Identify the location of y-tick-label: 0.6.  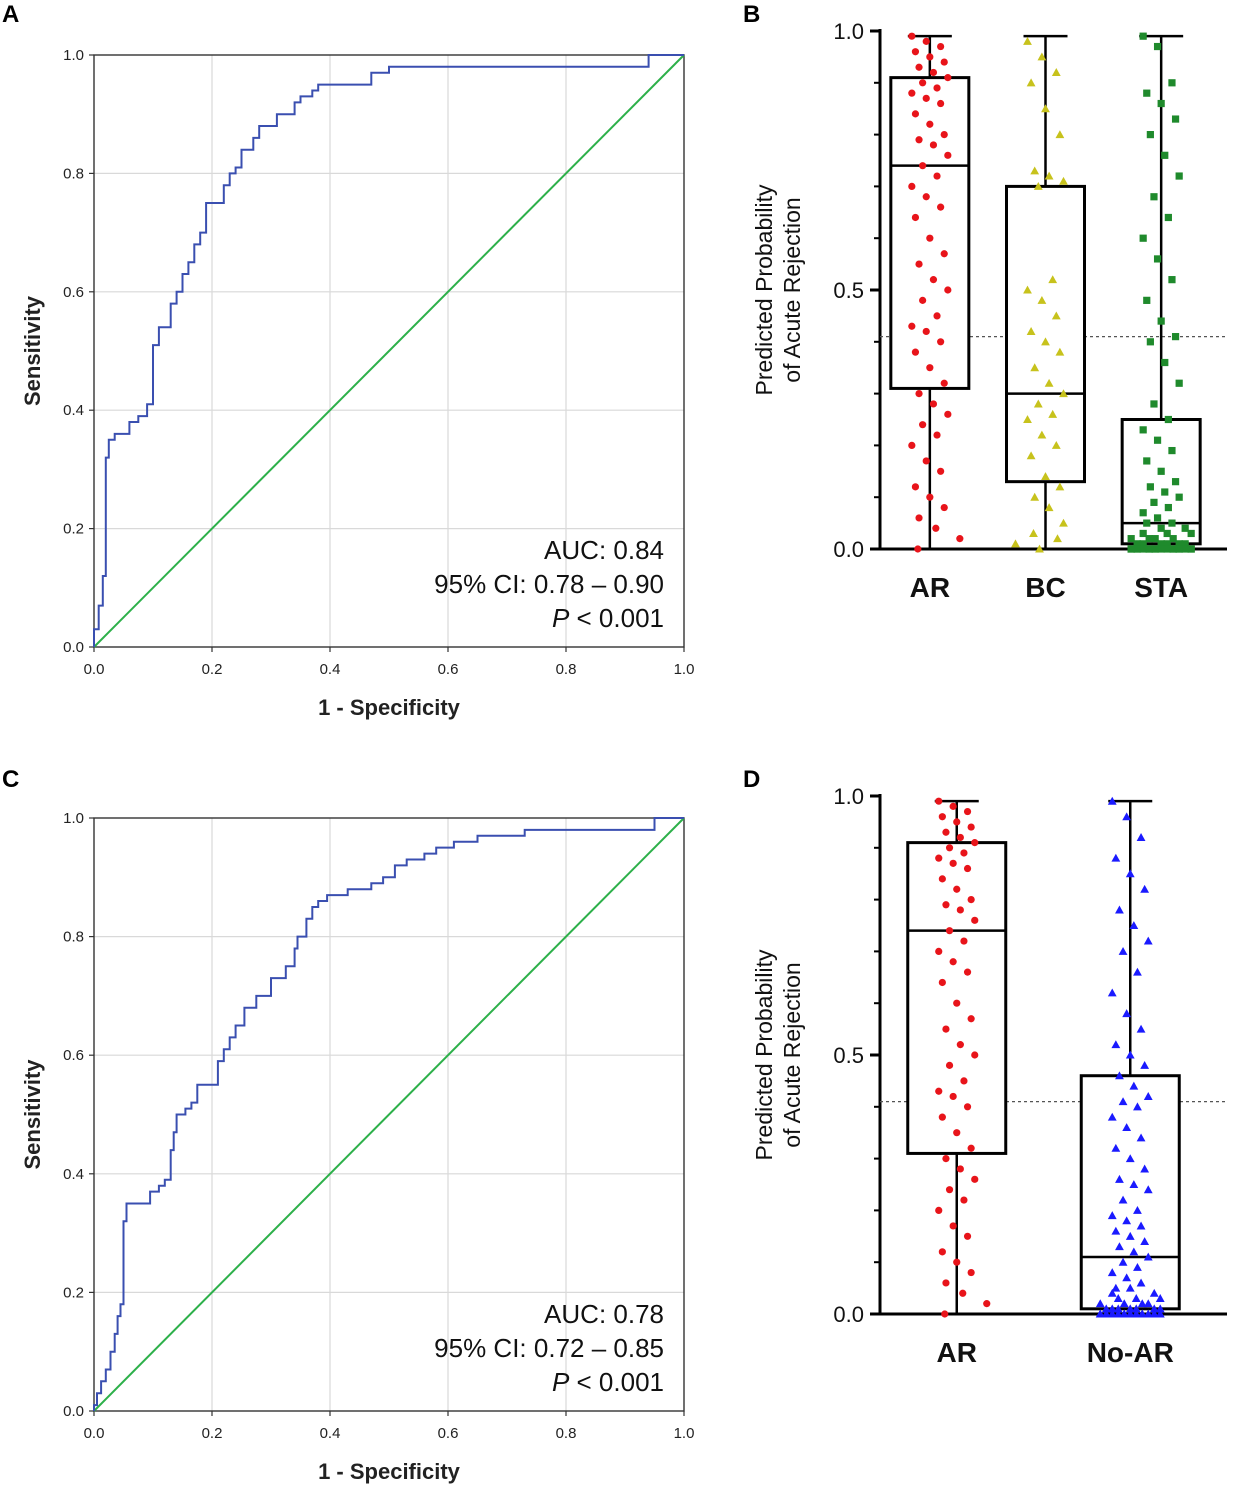
(73, 292).